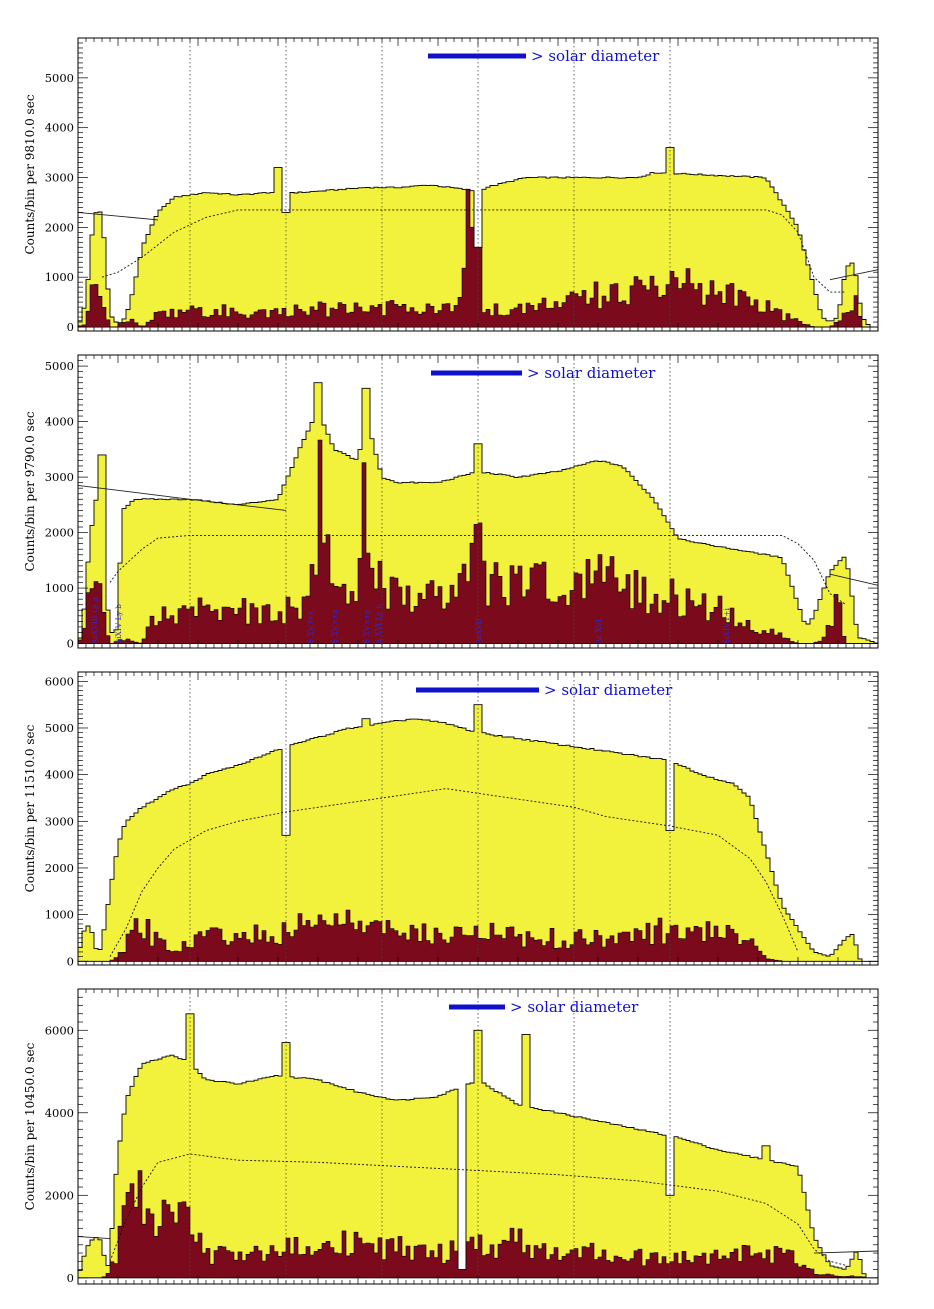  I want to click on line-label: S XV f+i, so click(310, 627).